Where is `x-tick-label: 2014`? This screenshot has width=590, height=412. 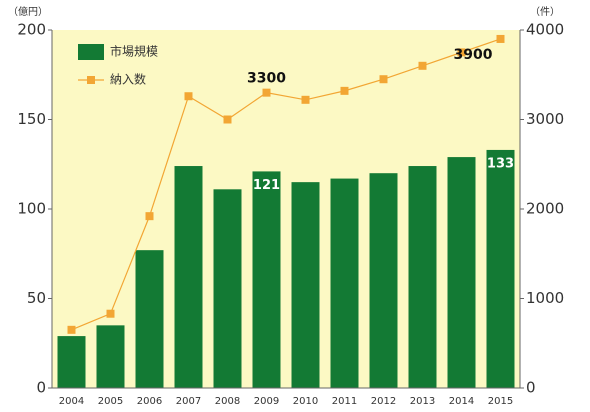
x-tick-label: 2014 is located at coordinates (461, 401).